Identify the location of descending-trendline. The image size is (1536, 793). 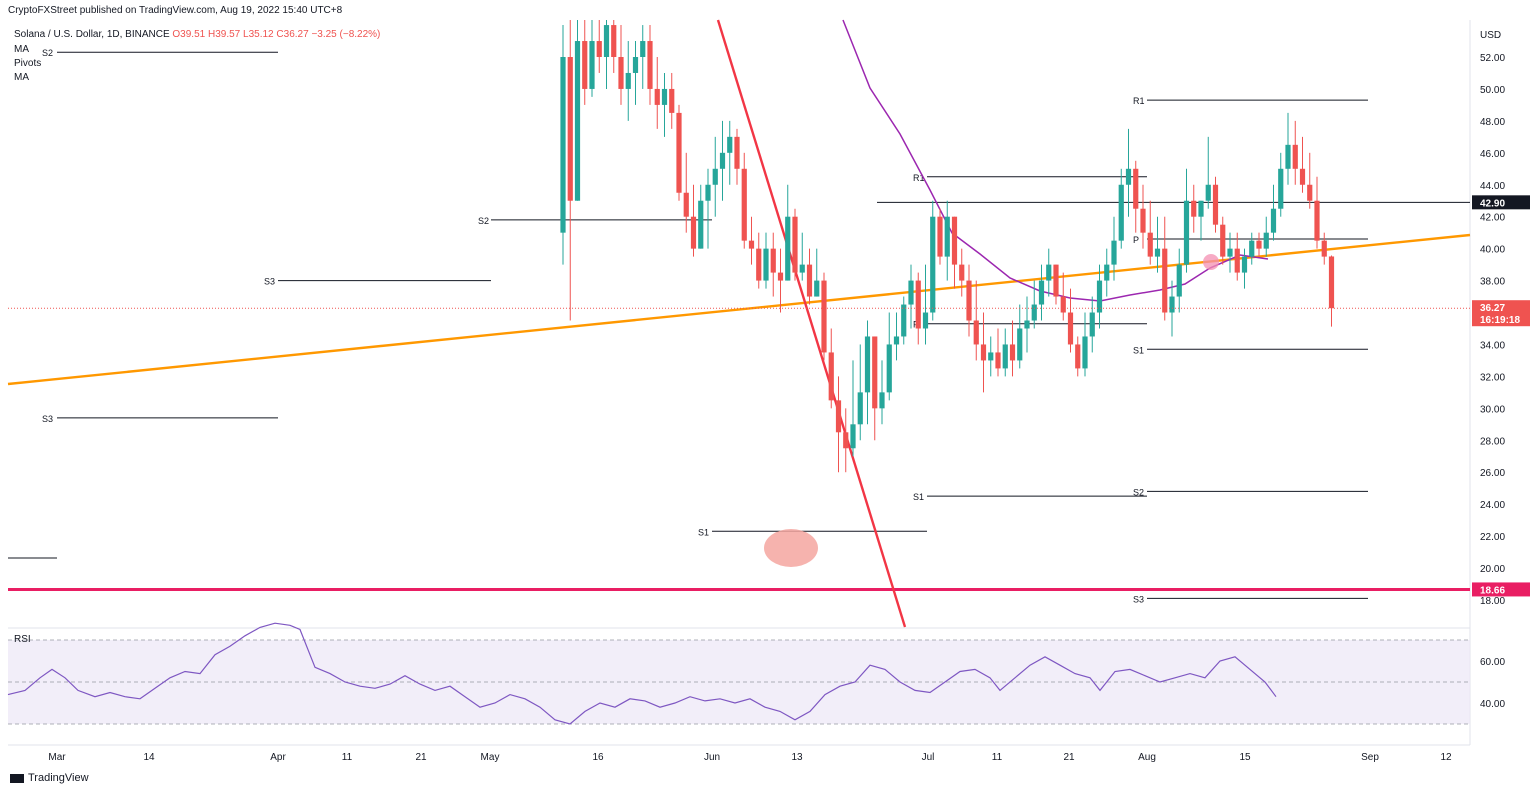
(811, 323).